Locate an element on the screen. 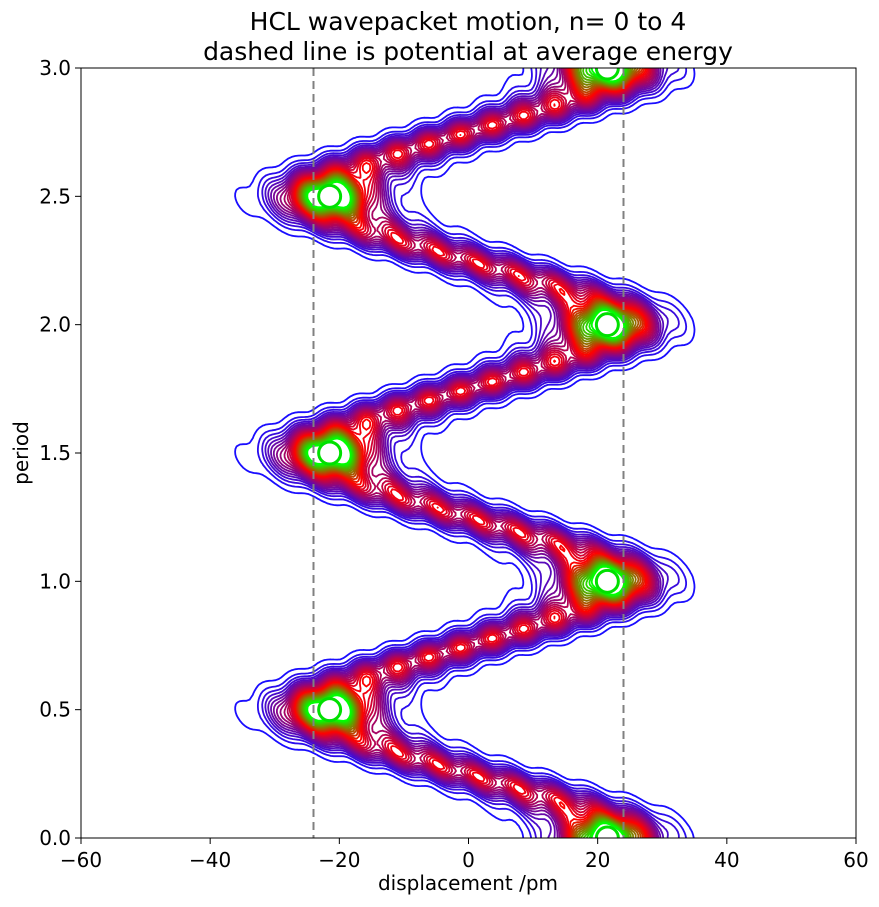 This screenshot has width=879, height=907. x-tick-label: 40 is located at coordinates (726, 860).